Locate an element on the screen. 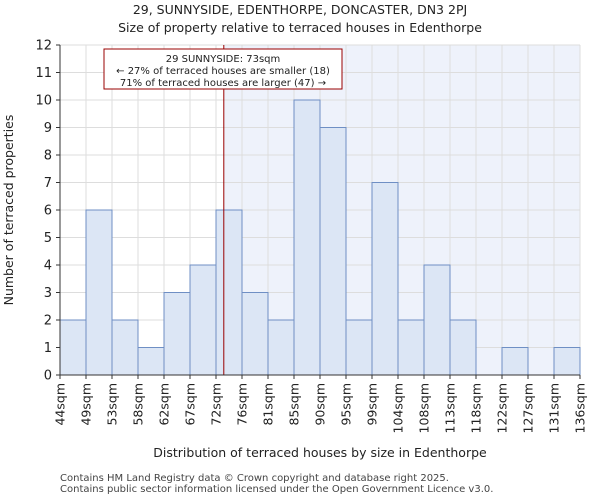 The width and height of the screenshot is (600, 500). x-tick-label: 90sqm is located at coordinates (320, 404).